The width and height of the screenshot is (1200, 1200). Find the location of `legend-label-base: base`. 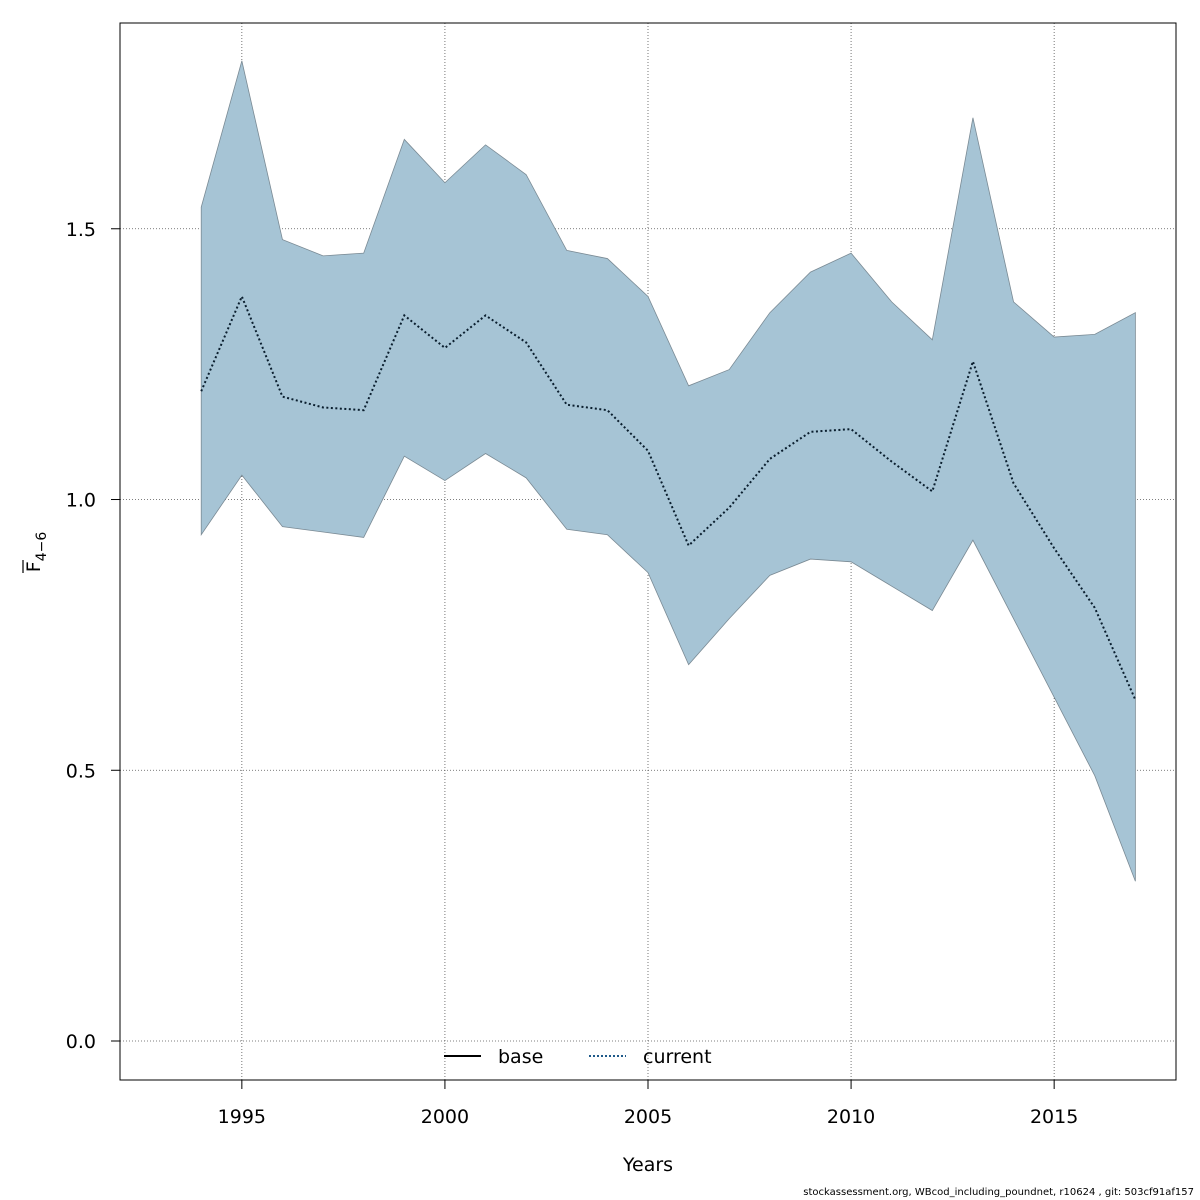

legend-label-base: base is located at coordinates (520, 1057).